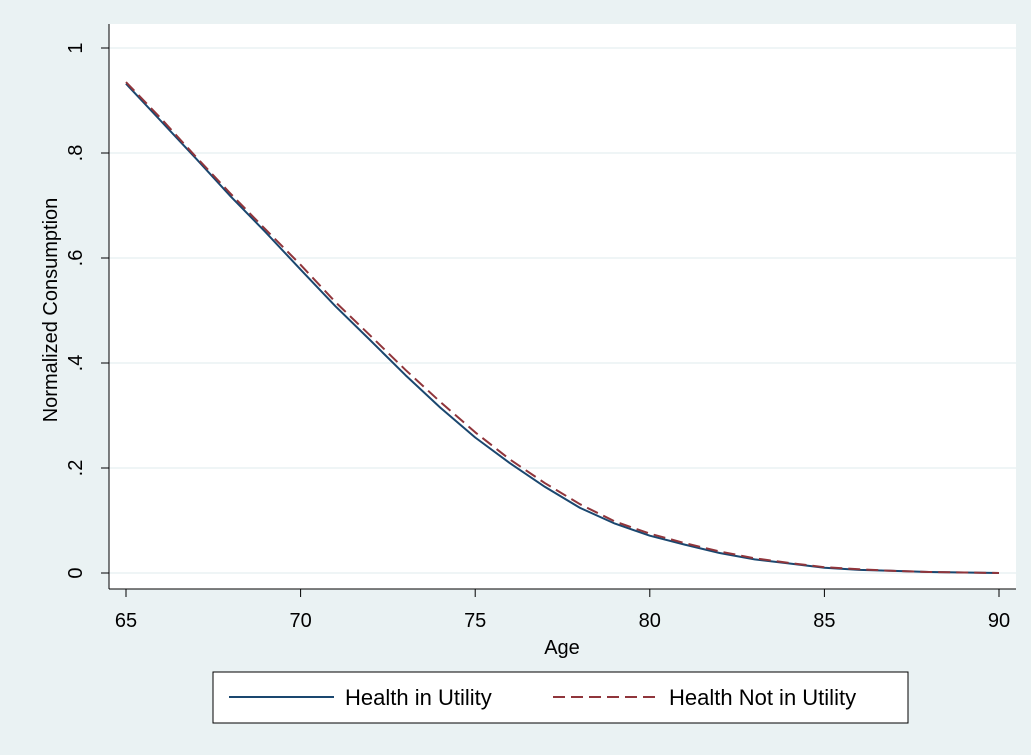  I want to click on y-axis-title: Normalized Consumption, so click(51, 310).